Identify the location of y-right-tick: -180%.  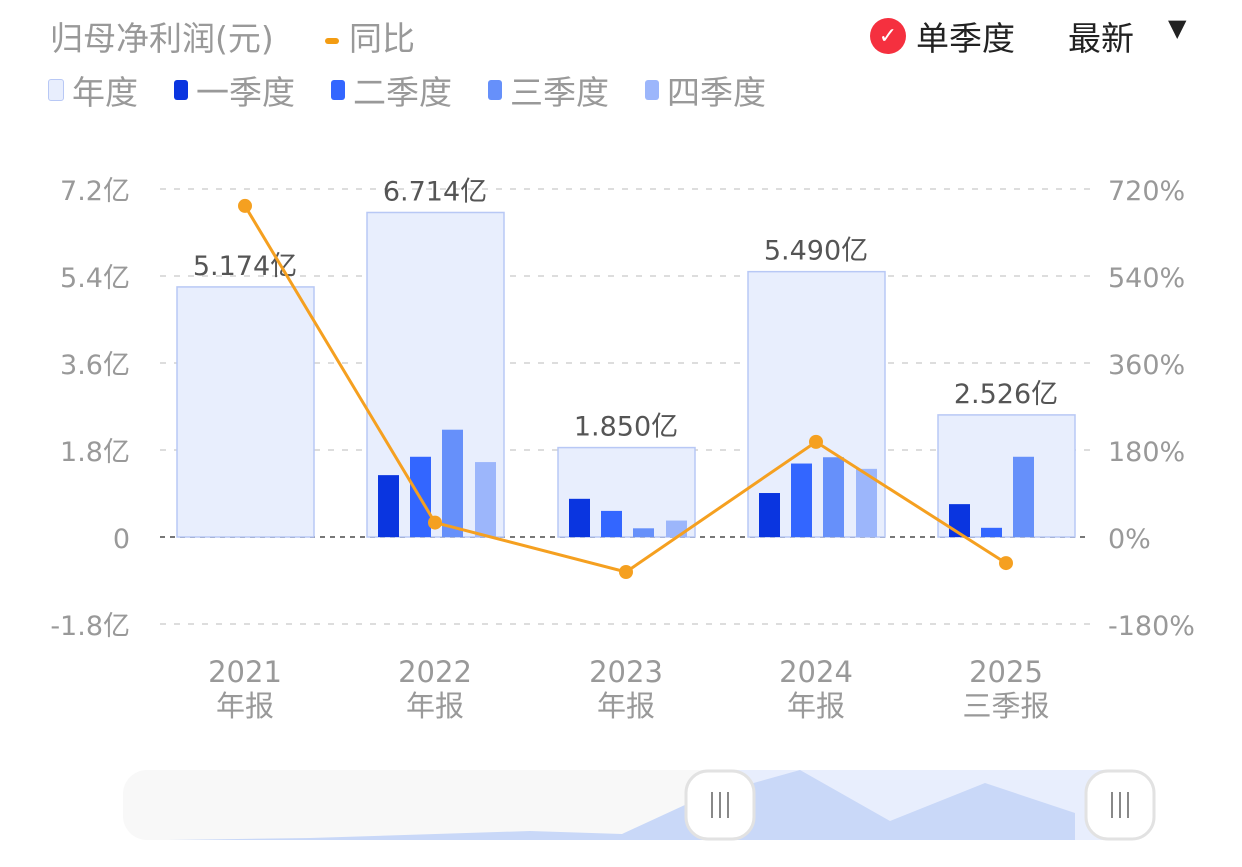
(1151, 626).